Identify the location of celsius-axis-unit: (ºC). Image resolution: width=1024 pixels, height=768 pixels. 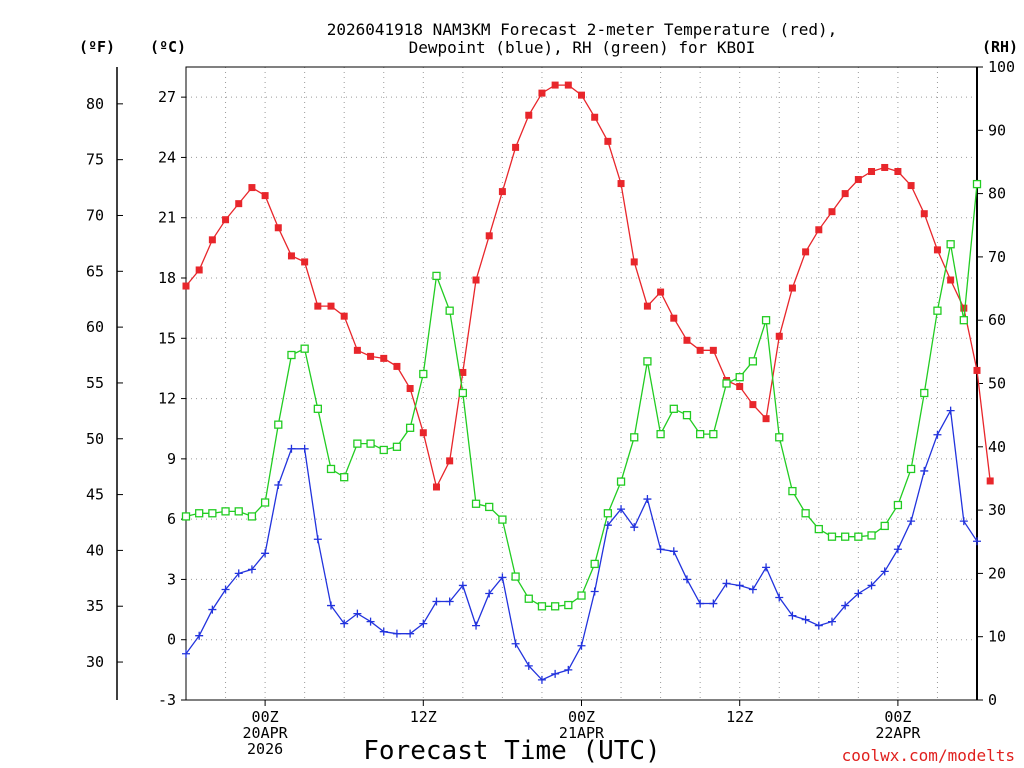
(168, 47).